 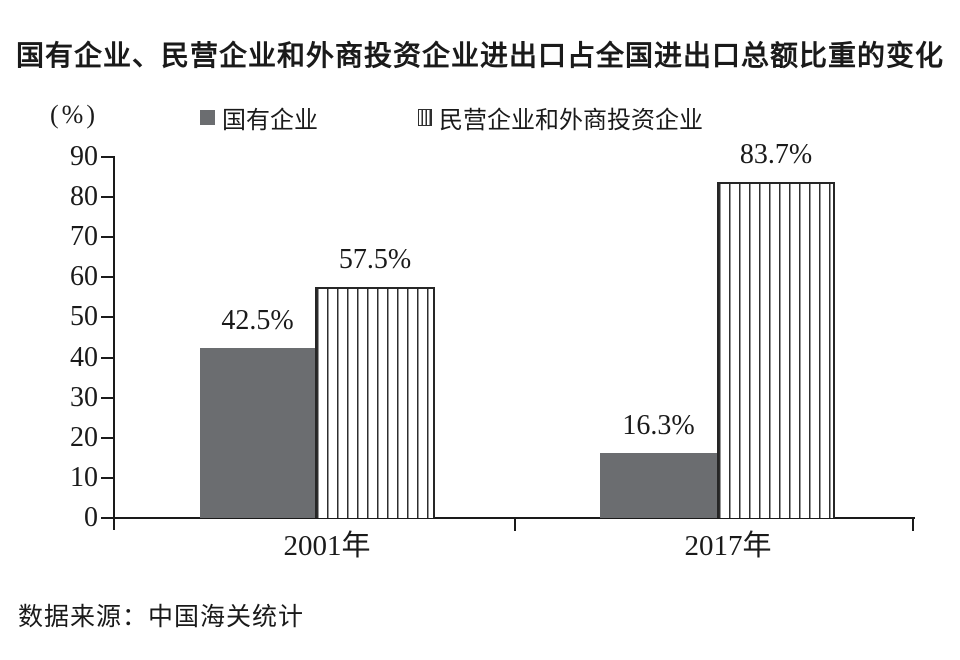 I want to click on y-axis-tick-label: 30, so click(x=84, y=397).